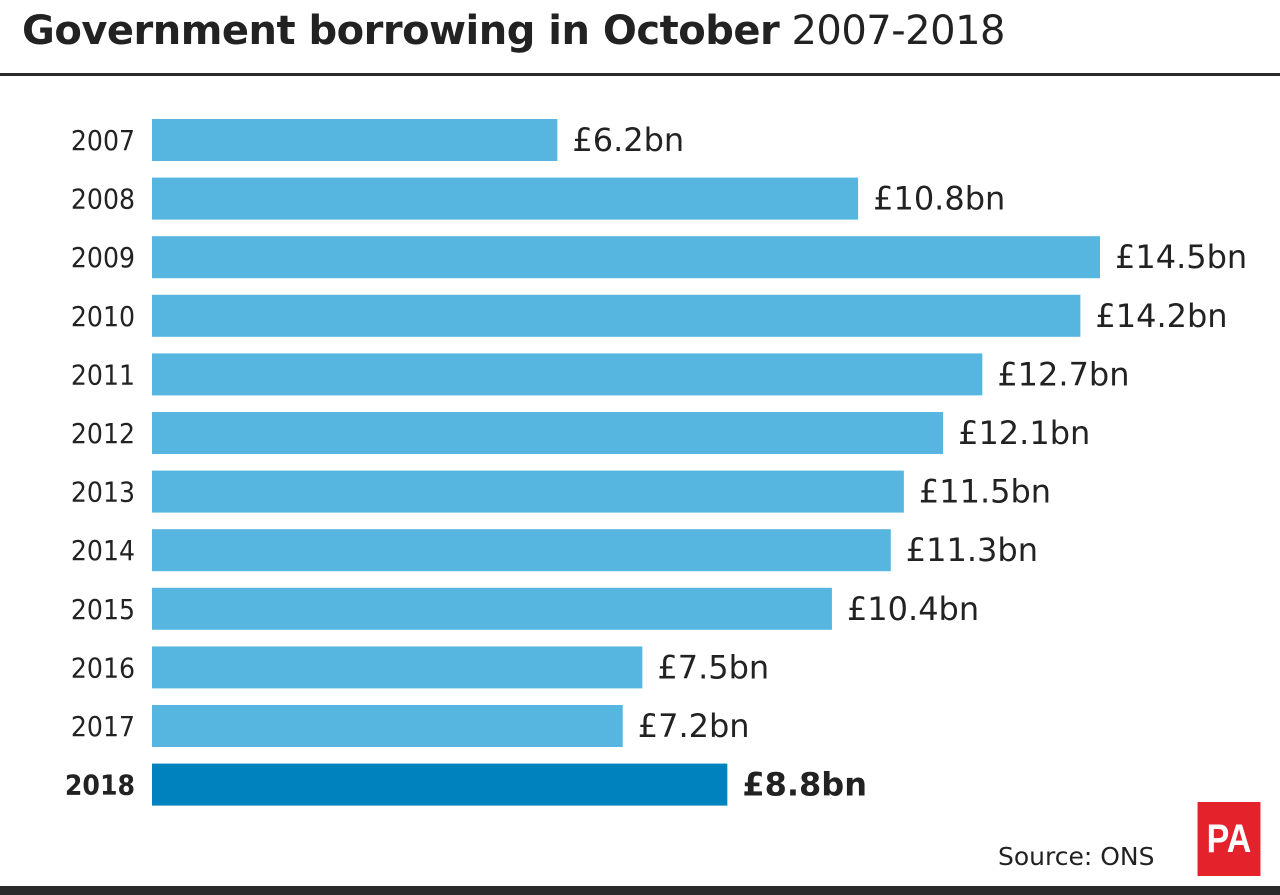  I want to click on bar-2011, so click(567, 374).